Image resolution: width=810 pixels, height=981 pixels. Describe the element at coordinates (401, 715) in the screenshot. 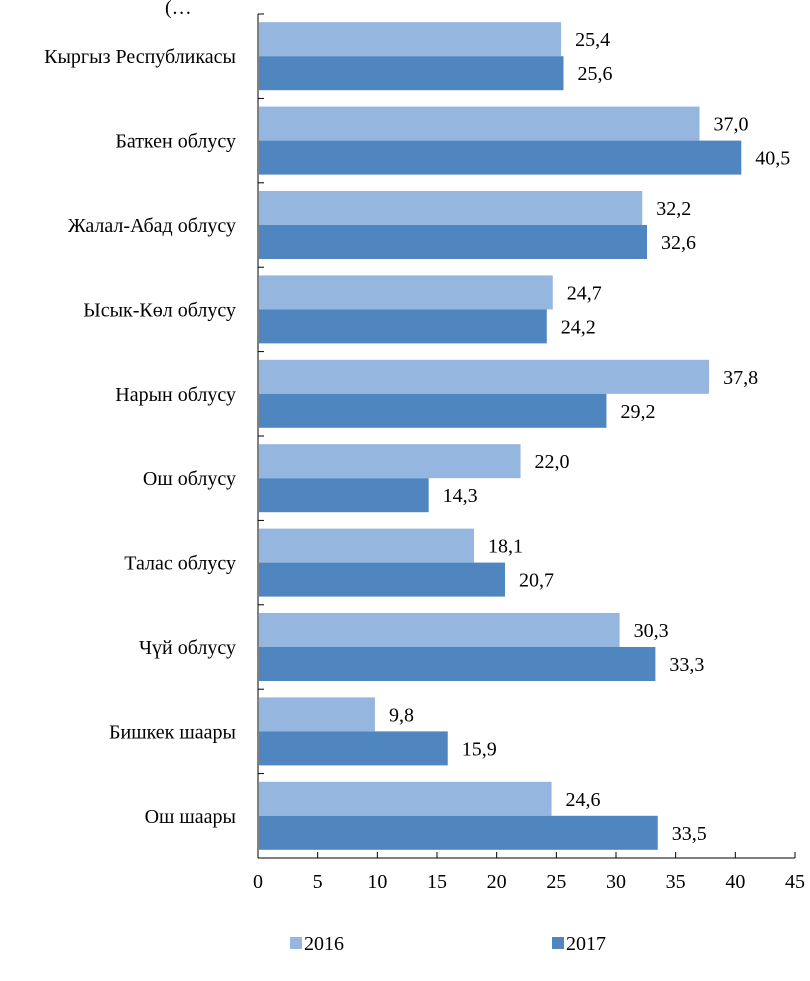

I see `data-label: 9,8` at that location.